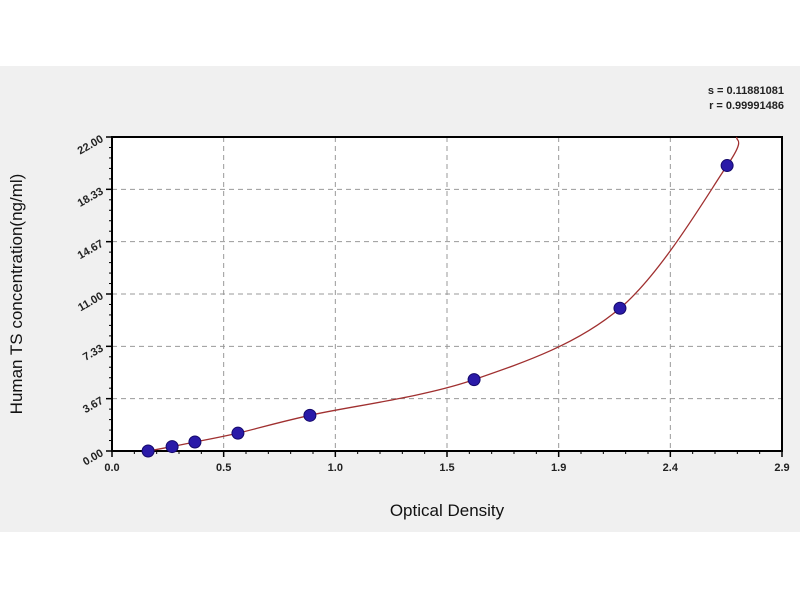 The height and width of the screenshot is (600, 800). I want to click on x-axis-label: Optical Density, so click(447, 510).